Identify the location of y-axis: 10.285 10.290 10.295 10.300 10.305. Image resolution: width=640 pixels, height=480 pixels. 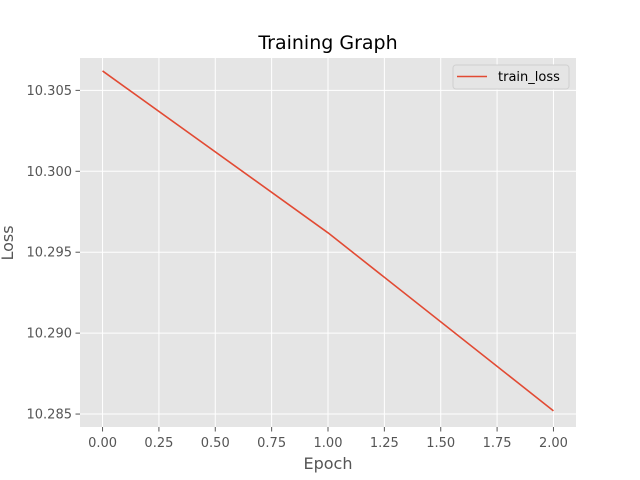
(53, 253).